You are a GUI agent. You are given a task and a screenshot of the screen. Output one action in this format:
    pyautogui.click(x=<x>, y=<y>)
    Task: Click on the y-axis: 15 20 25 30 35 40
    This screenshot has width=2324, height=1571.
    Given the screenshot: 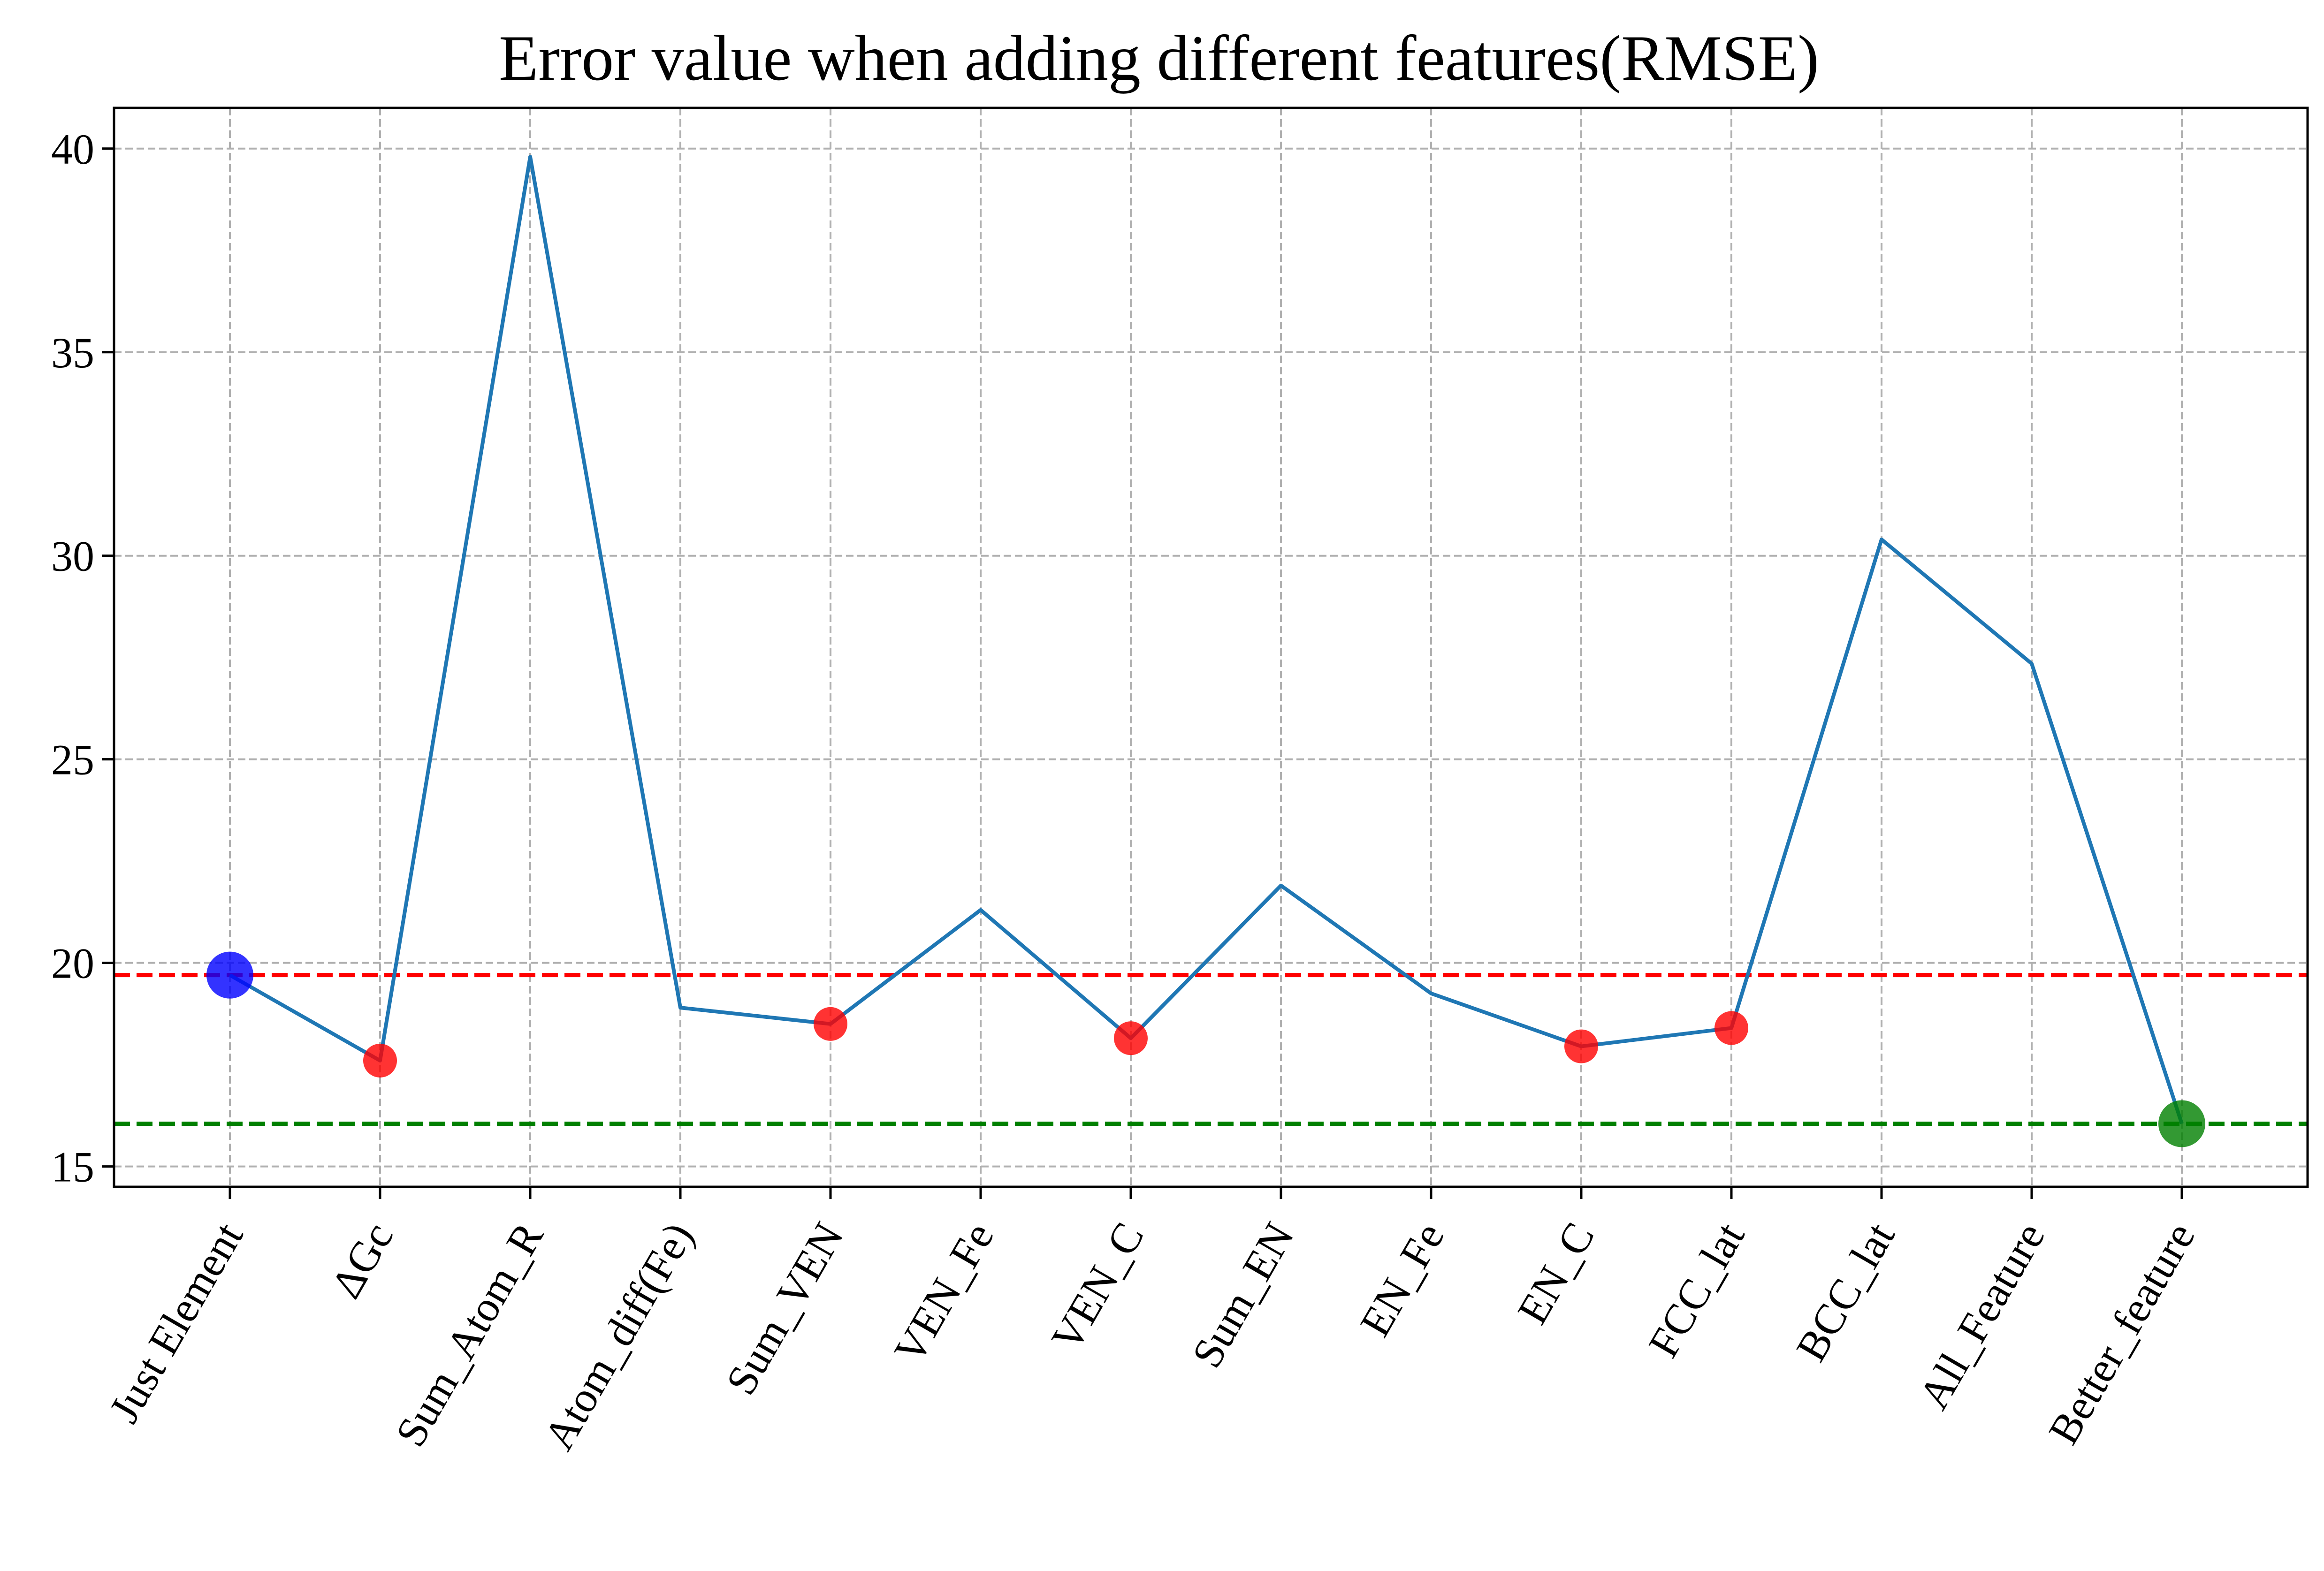 What is the action you would take?
    pyautogui.click(x=82, y=658)
    